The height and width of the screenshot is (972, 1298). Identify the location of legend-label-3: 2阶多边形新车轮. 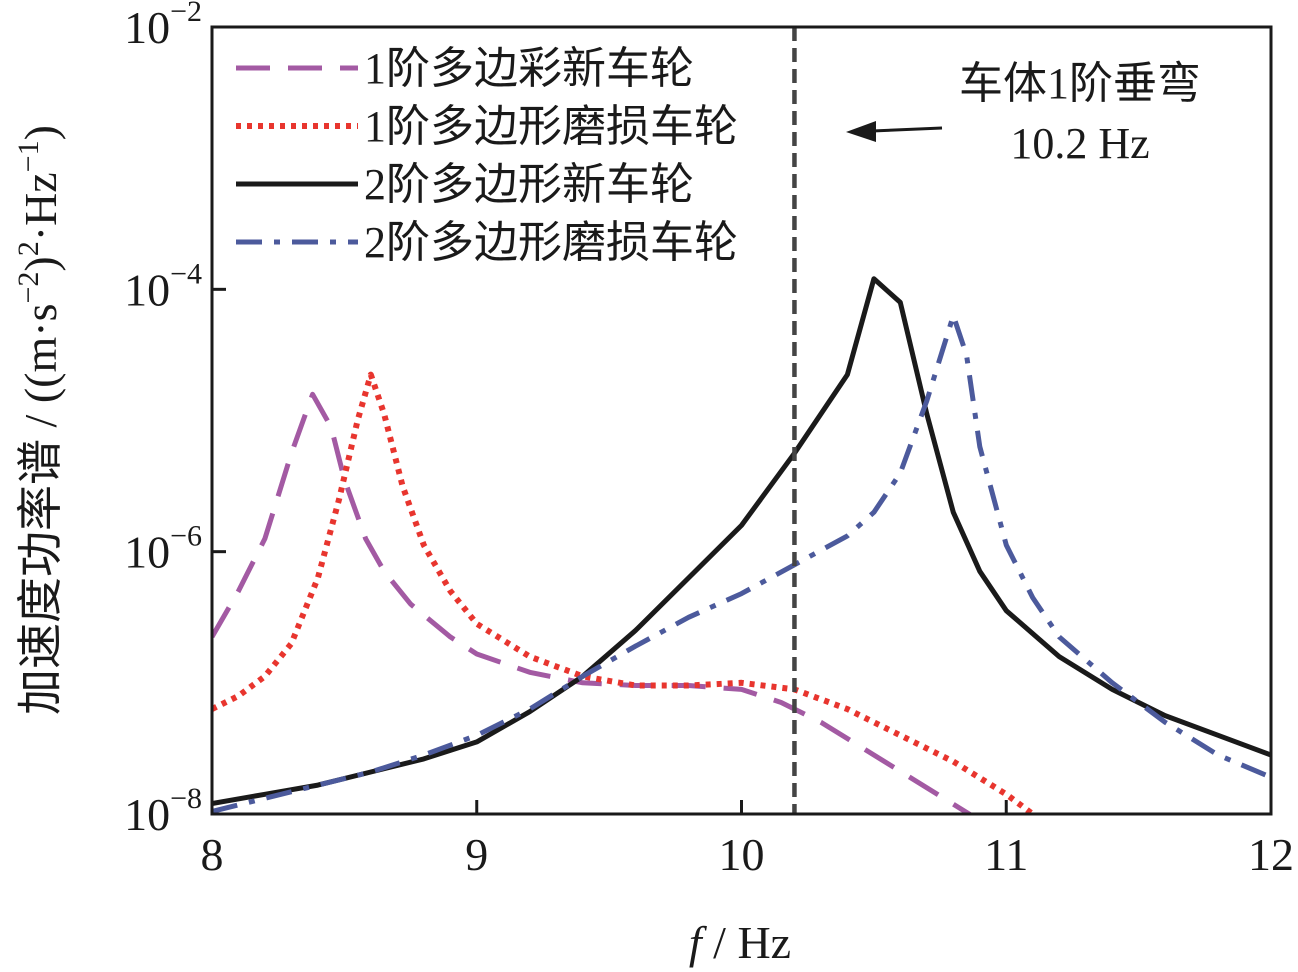
(529, 184).